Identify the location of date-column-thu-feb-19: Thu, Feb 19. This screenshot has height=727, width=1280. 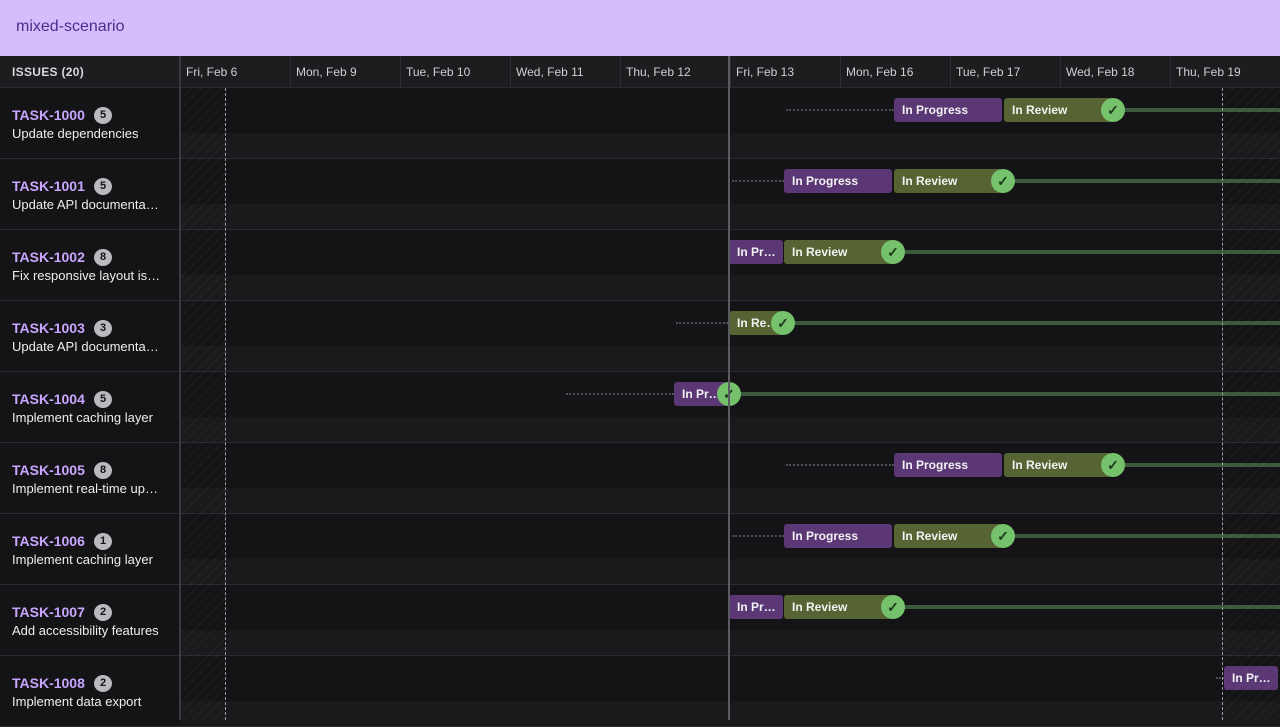
(1225, 72).